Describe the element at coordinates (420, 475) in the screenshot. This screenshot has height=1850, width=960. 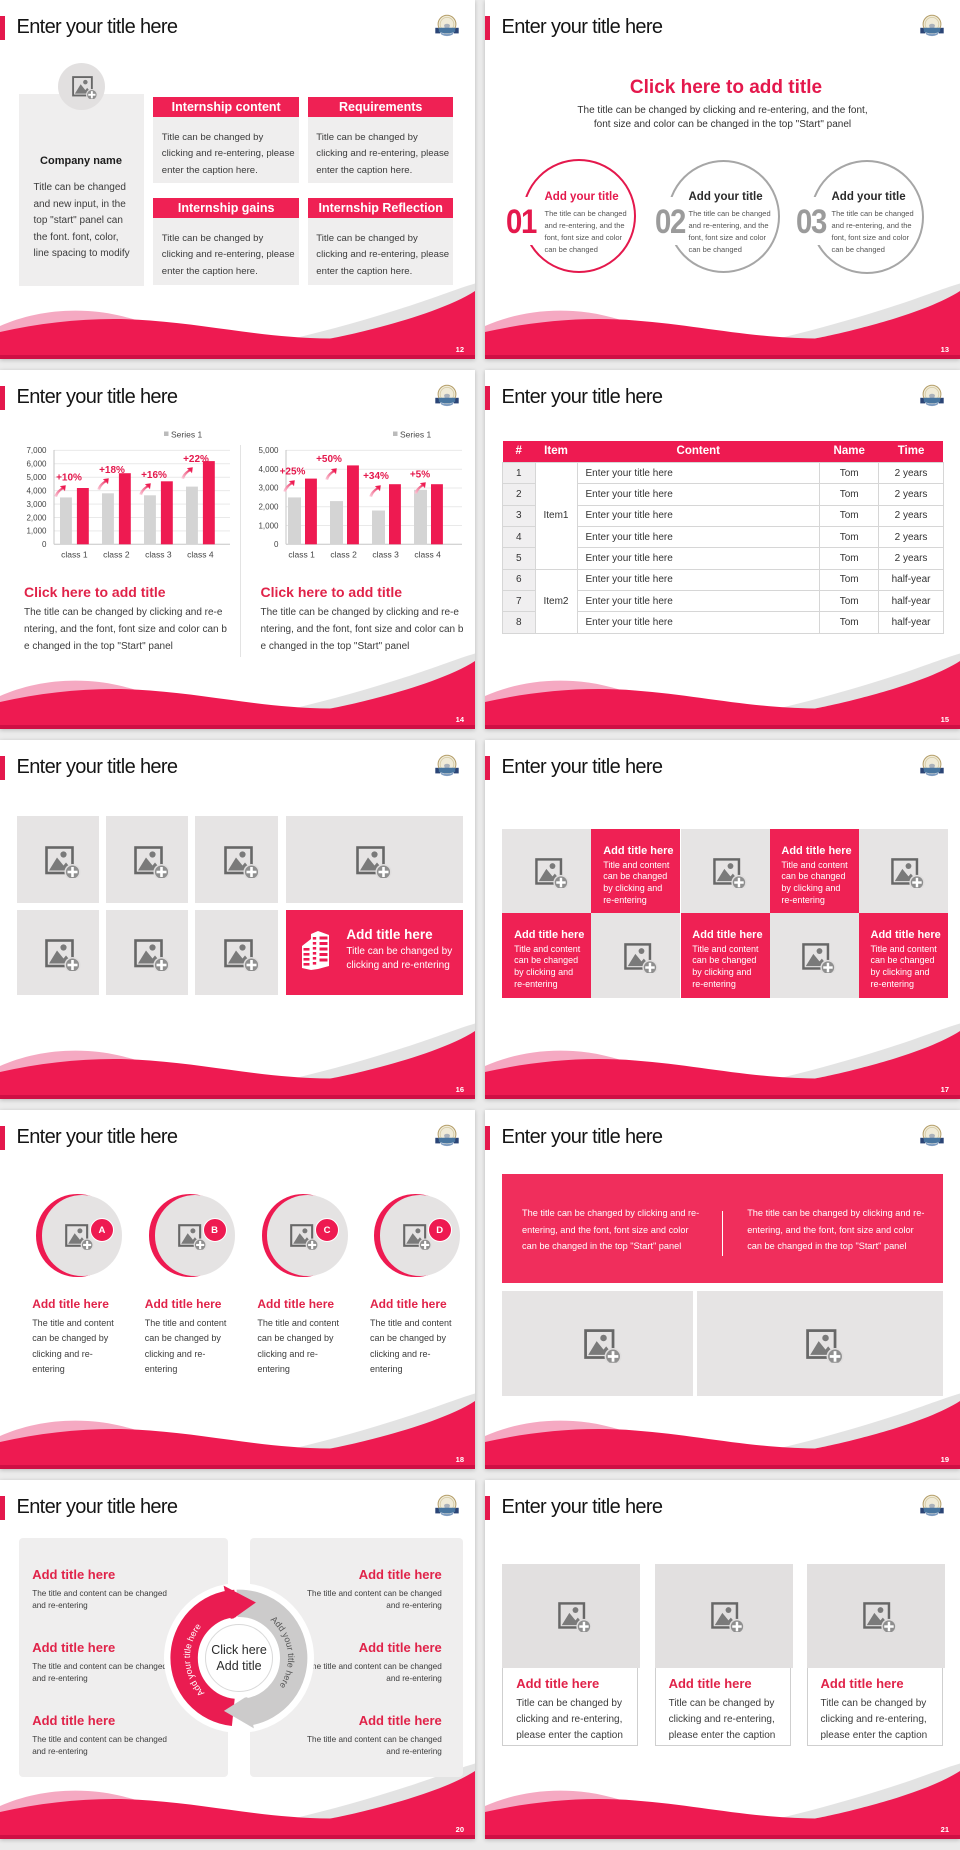
I see `svg-text: +5%` at that location.